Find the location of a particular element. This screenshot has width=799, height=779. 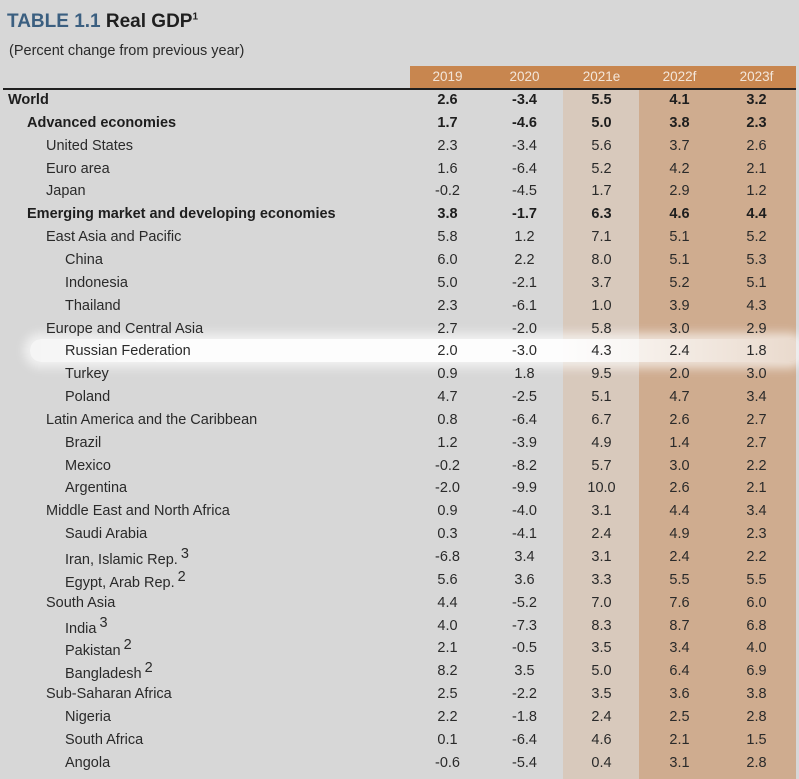

cell-2023f: 5.5 is located at coordinates (756, 579).